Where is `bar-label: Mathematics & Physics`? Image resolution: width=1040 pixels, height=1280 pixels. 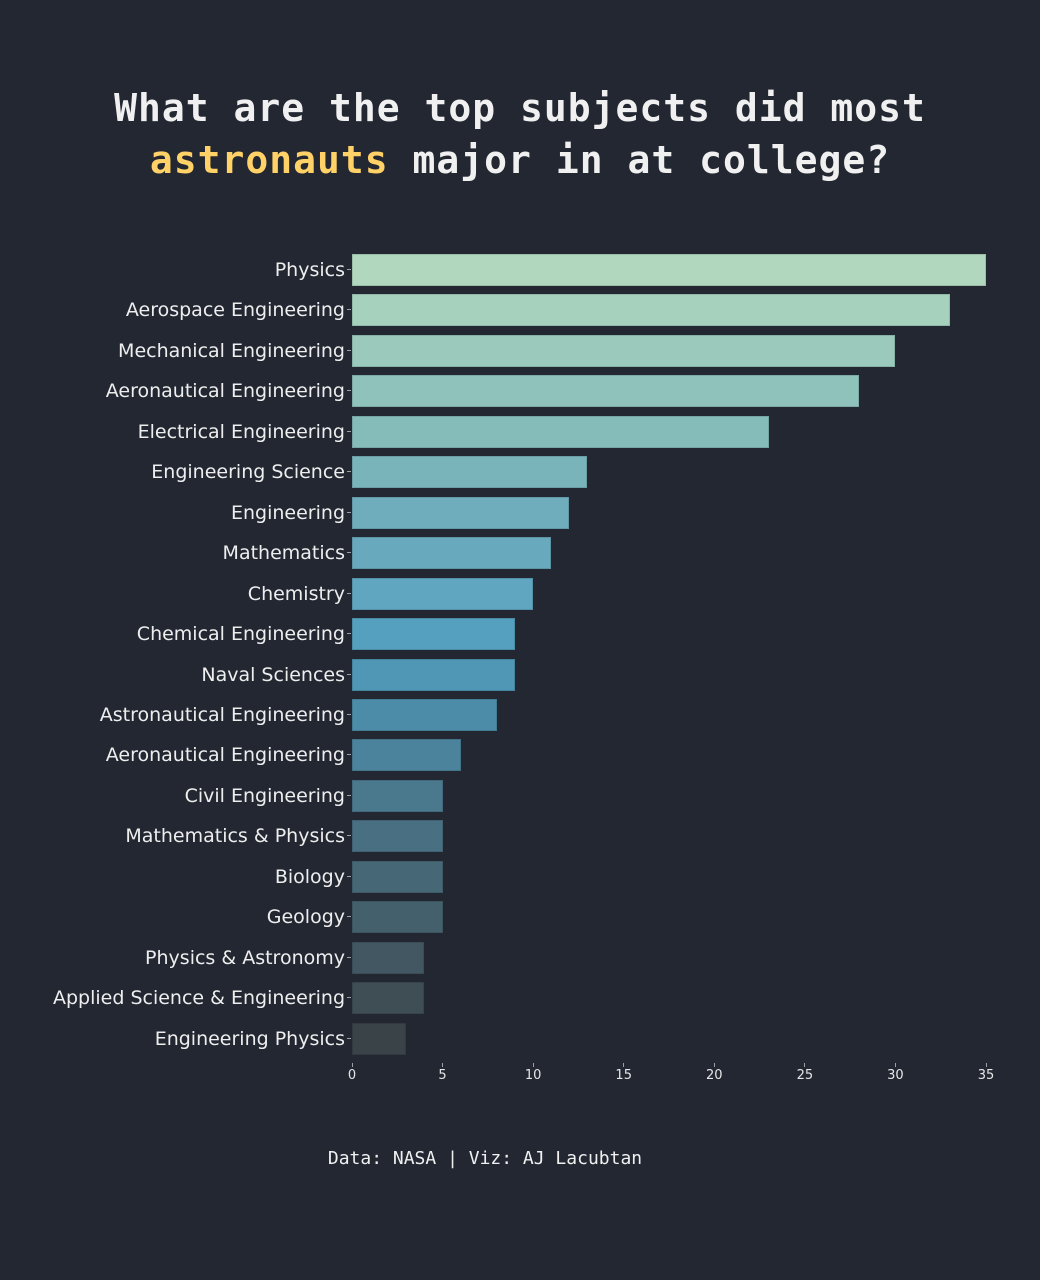 bar-label: Mathematics & Physics is located at coordinates (235, 836).